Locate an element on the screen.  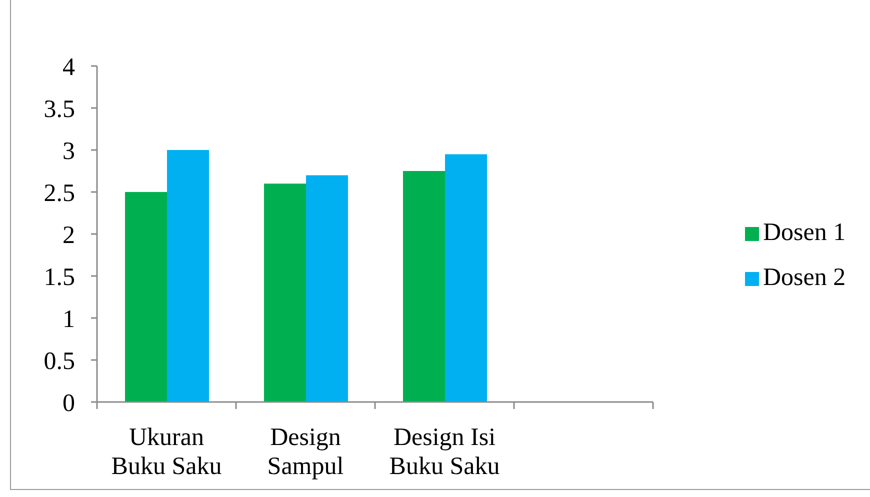
x-tick-label: Ukuran Buku Saku is located at coordinates (166, 452).